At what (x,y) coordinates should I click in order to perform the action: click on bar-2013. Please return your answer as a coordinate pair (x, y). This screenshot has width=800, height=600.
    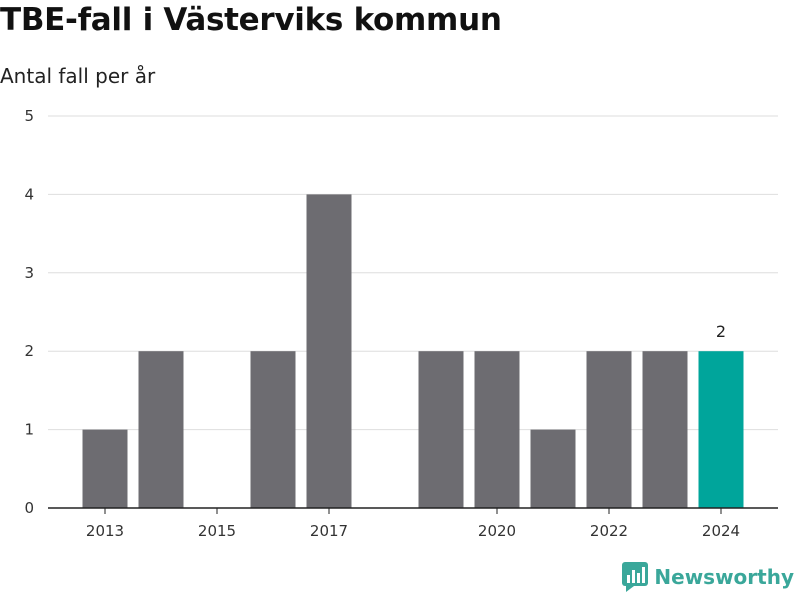
    Looking at the image, I should click on (105, 468).